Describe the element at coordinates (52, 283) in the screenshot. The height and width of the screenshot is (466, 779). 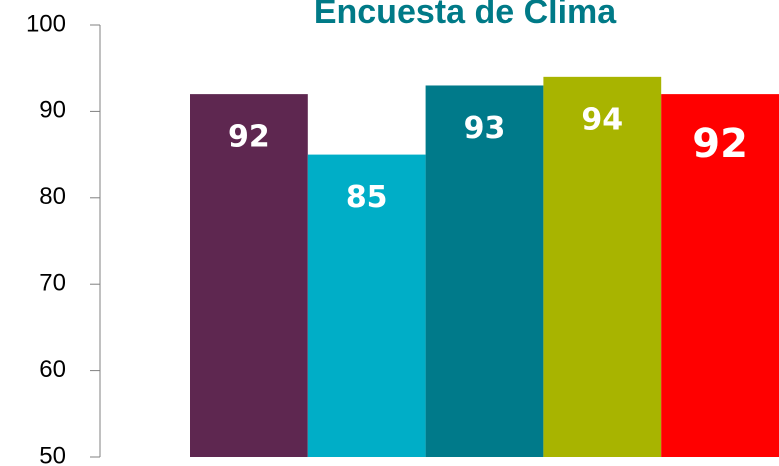
I see `y-tick-label: 70` at that location.